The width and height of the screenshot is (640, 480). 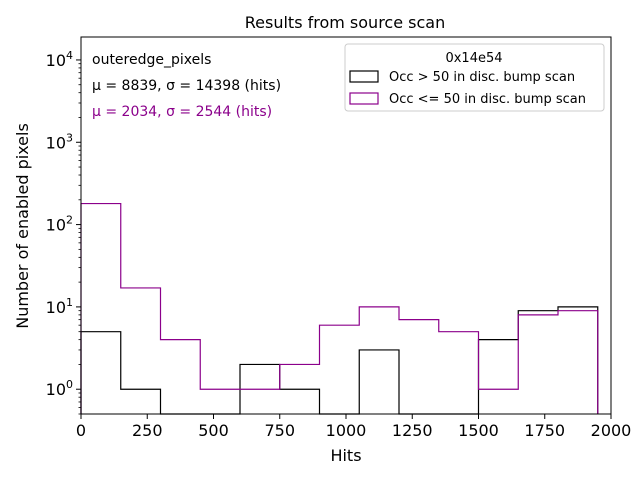 I want to click on y-tick-label: 10⁴, so click(x=59, y=59).